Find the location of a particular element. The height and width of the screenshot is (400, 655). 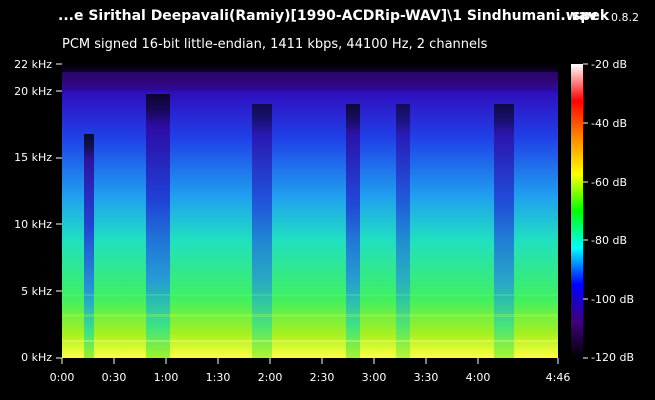

freq-label-20khz: 20 kHz is located at coordinates (33, 91).